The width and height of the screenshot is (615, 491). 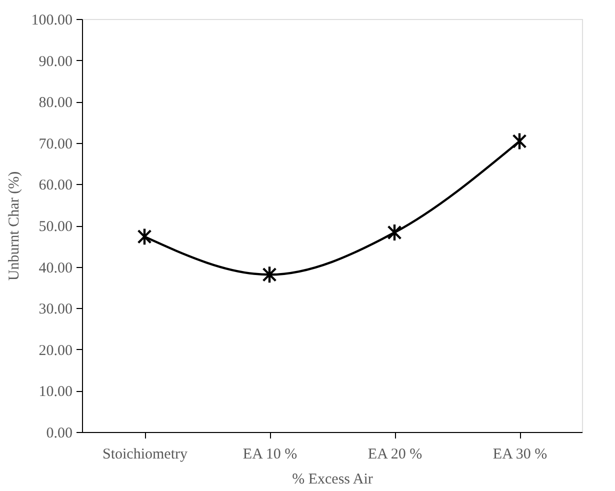 What do you see at coordinates (55, 62) in the screenshot?
I see `y-tick-label: 90.00` at bounding box center [55, 62].